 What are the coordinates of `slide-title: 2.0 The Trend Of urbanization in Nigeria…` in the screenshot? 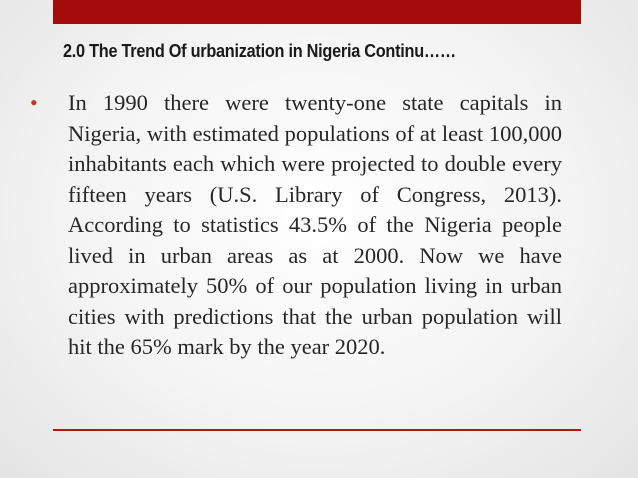 It's located at (259, 50).